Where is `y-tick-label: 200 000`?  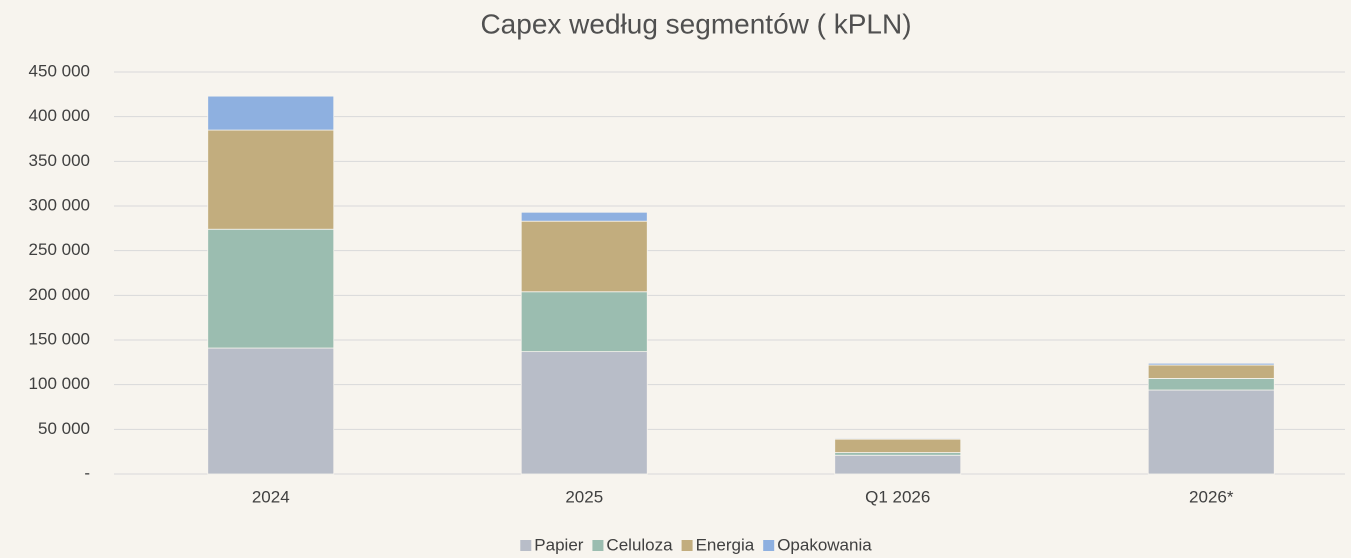 y-tick-label: 200 000 is located at coordinates (59, 294).